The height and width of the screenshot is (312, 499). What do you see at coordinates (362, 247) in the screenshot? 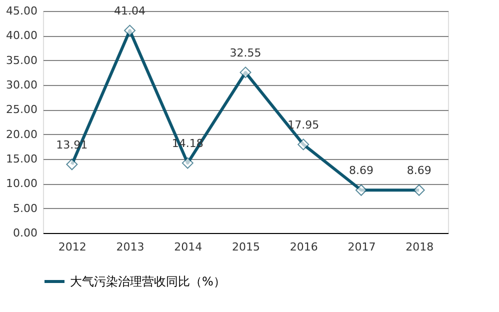
I see `x-tick-label: 2017` at bounding box center [362, 247].